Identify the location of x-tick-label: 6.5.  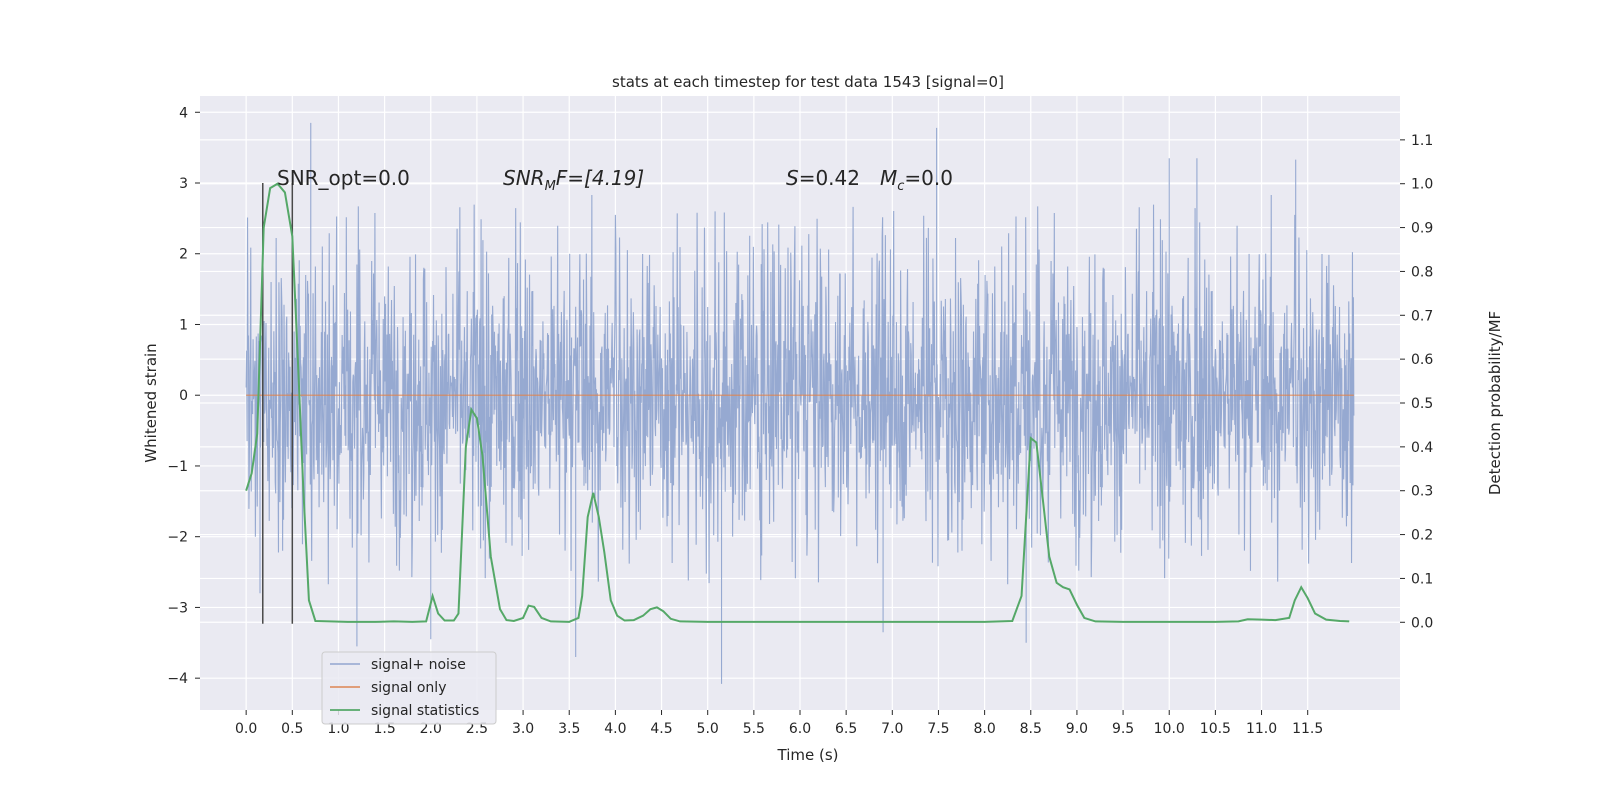
(846, 729).